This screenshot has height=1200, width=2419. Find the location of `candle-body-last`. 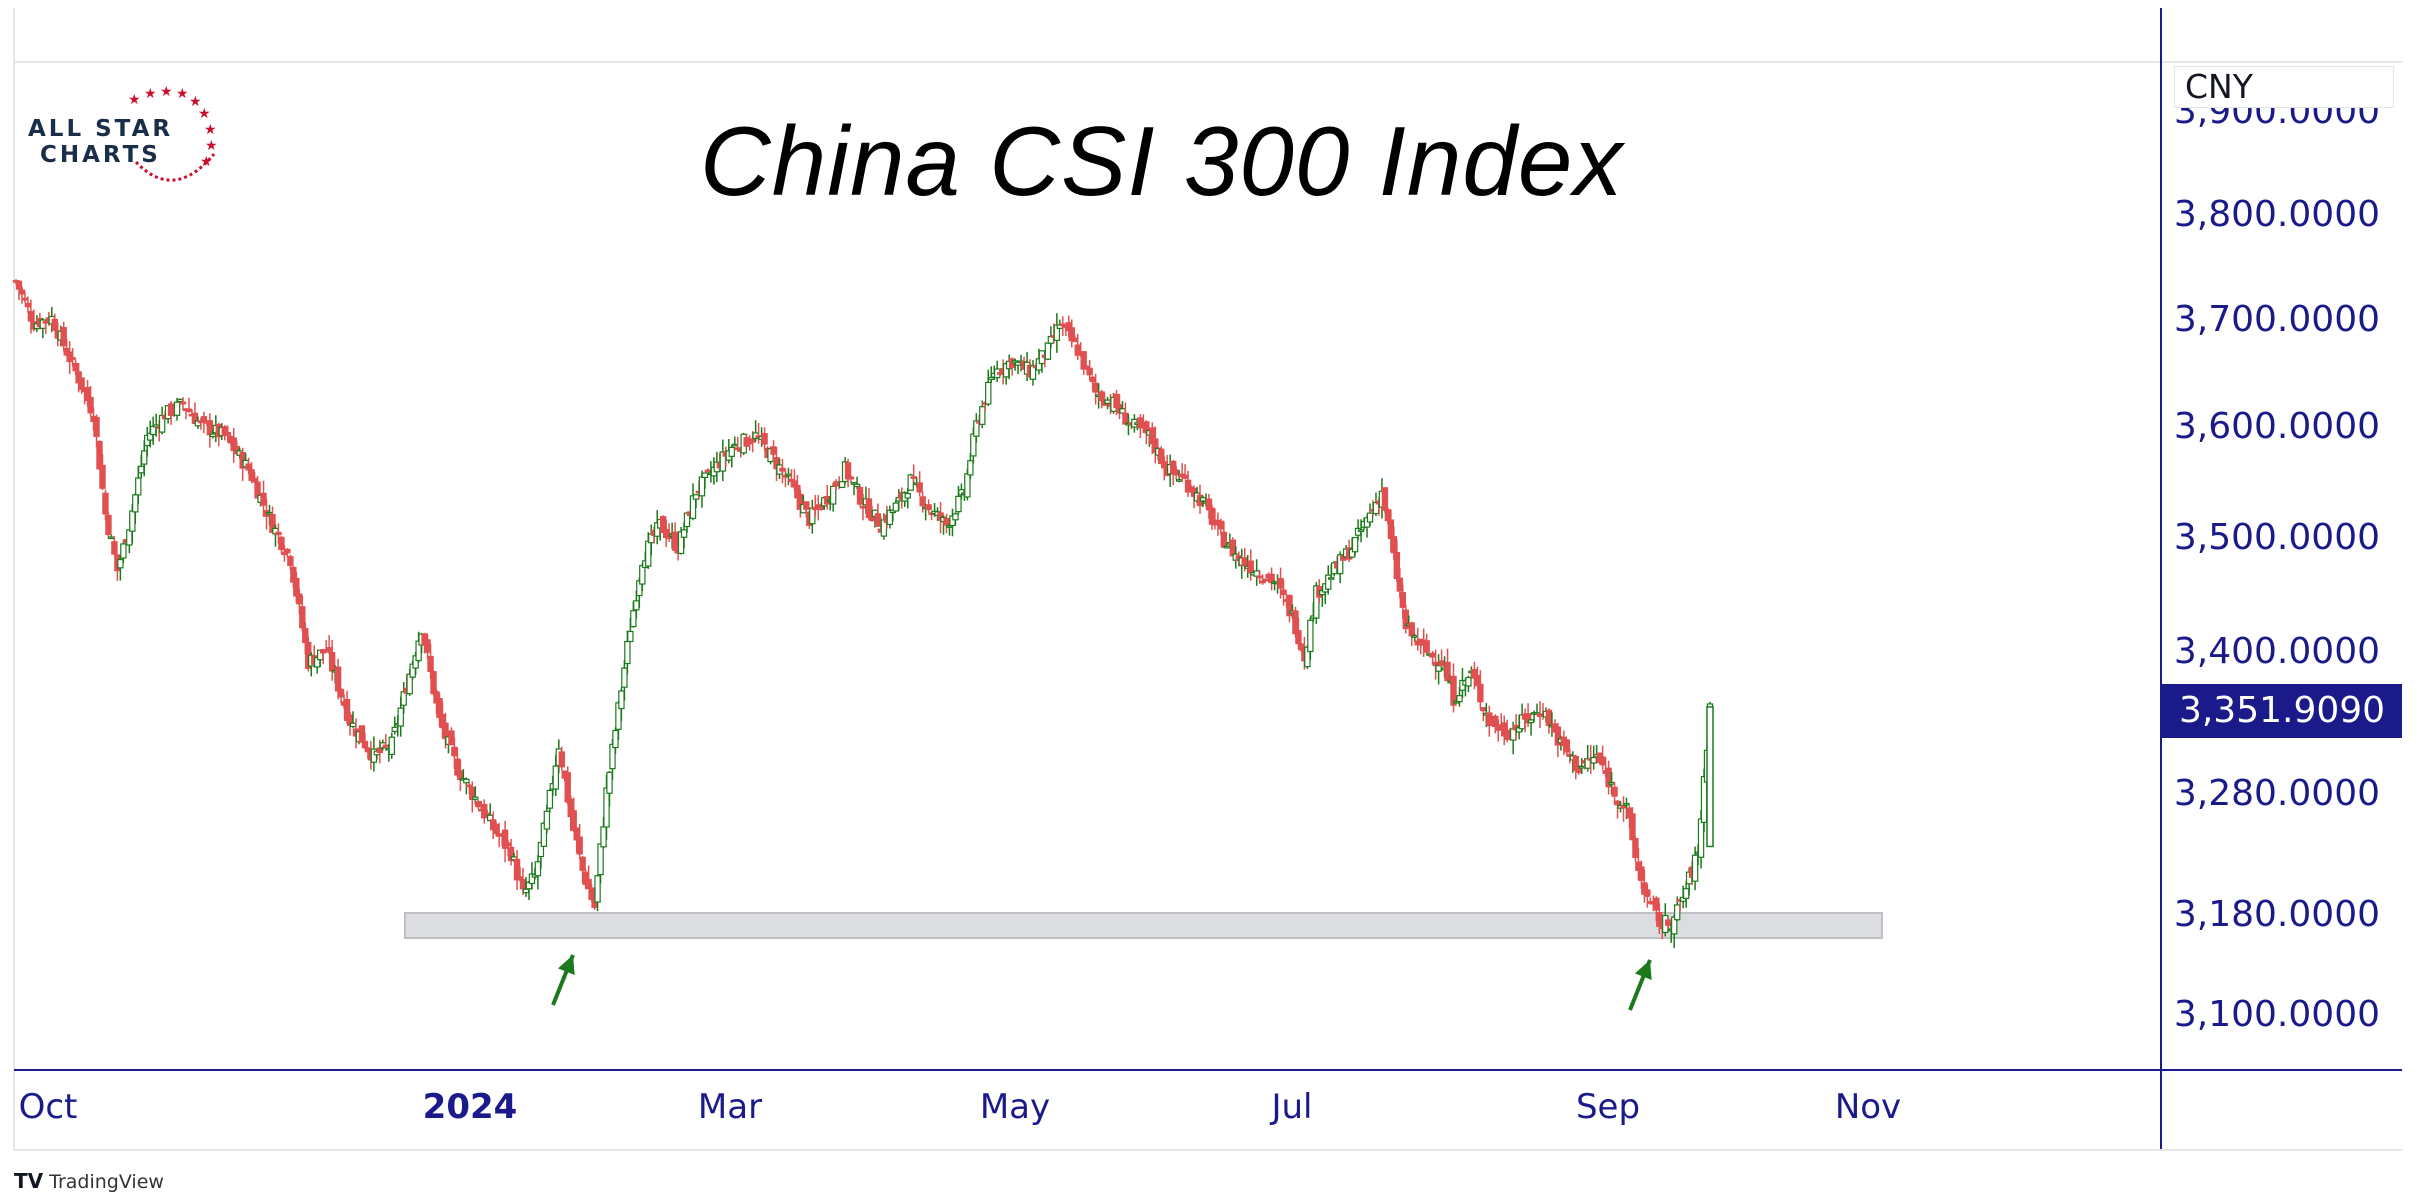

candle-body-last is located at coordinates (1710, 777).